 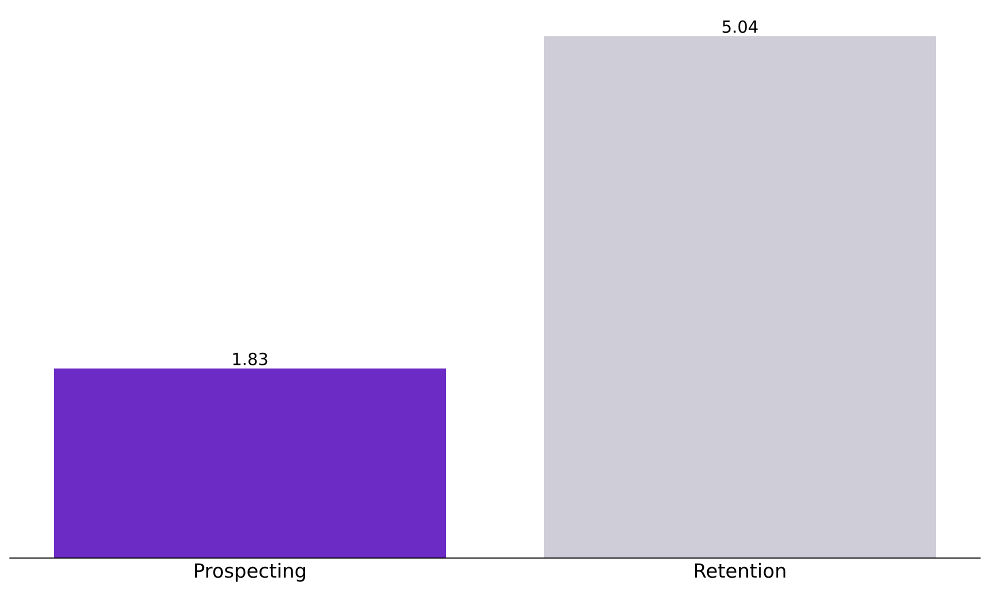 What do you see at coordinates (740, 26) in the screenshot?
I see `data-label: 5.04` at bounding box center [740, 26].